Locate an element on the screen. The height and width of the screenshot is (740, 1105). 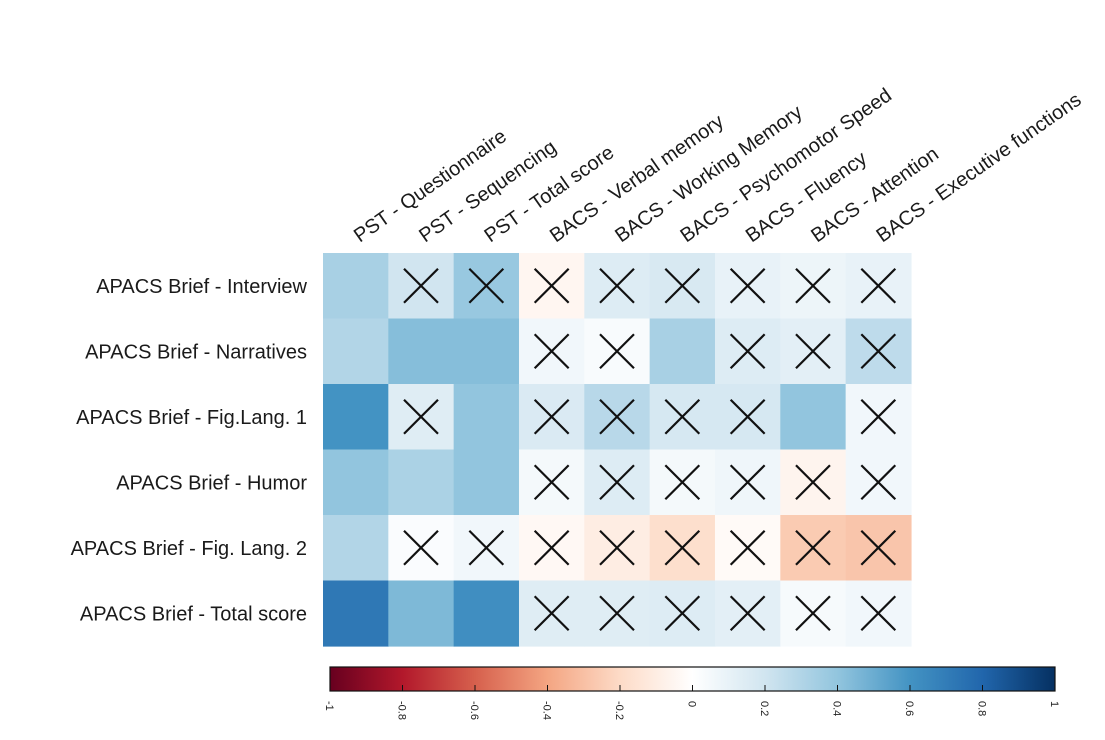
row-label: APACS Brief - Interview is located at coordinates (201, 287).